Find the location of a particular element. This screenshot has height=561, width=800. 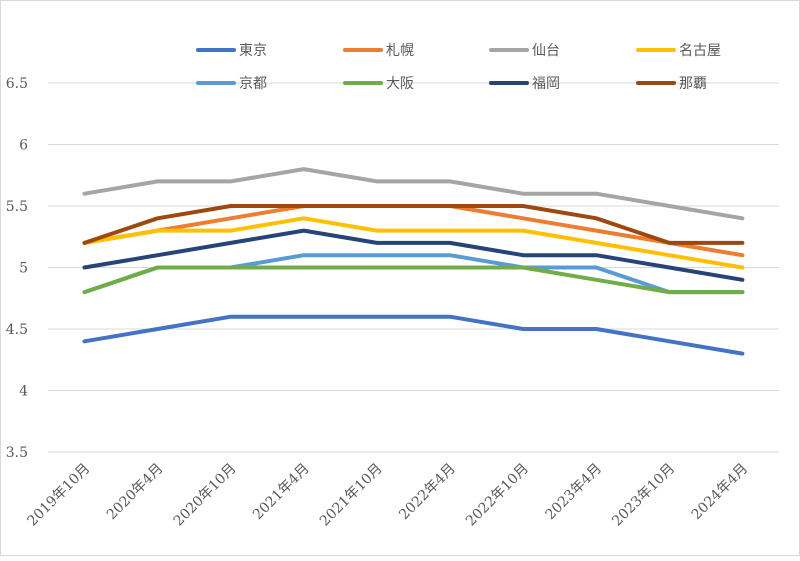

x-tick-label: 2021年4月 is located at coordinates (281, 492).